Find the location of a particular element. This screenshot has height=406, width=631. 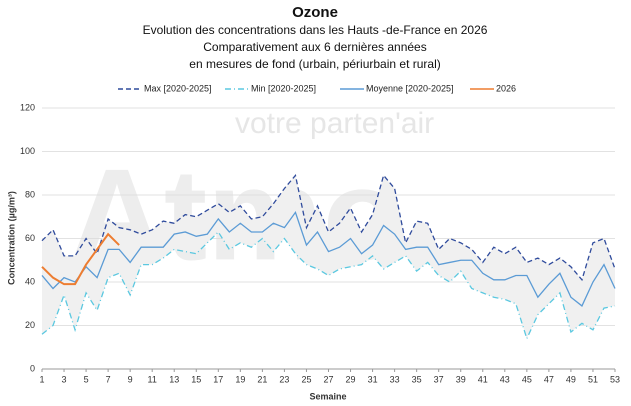

x-tick-label: 23 is located at coordinates (284, 379).